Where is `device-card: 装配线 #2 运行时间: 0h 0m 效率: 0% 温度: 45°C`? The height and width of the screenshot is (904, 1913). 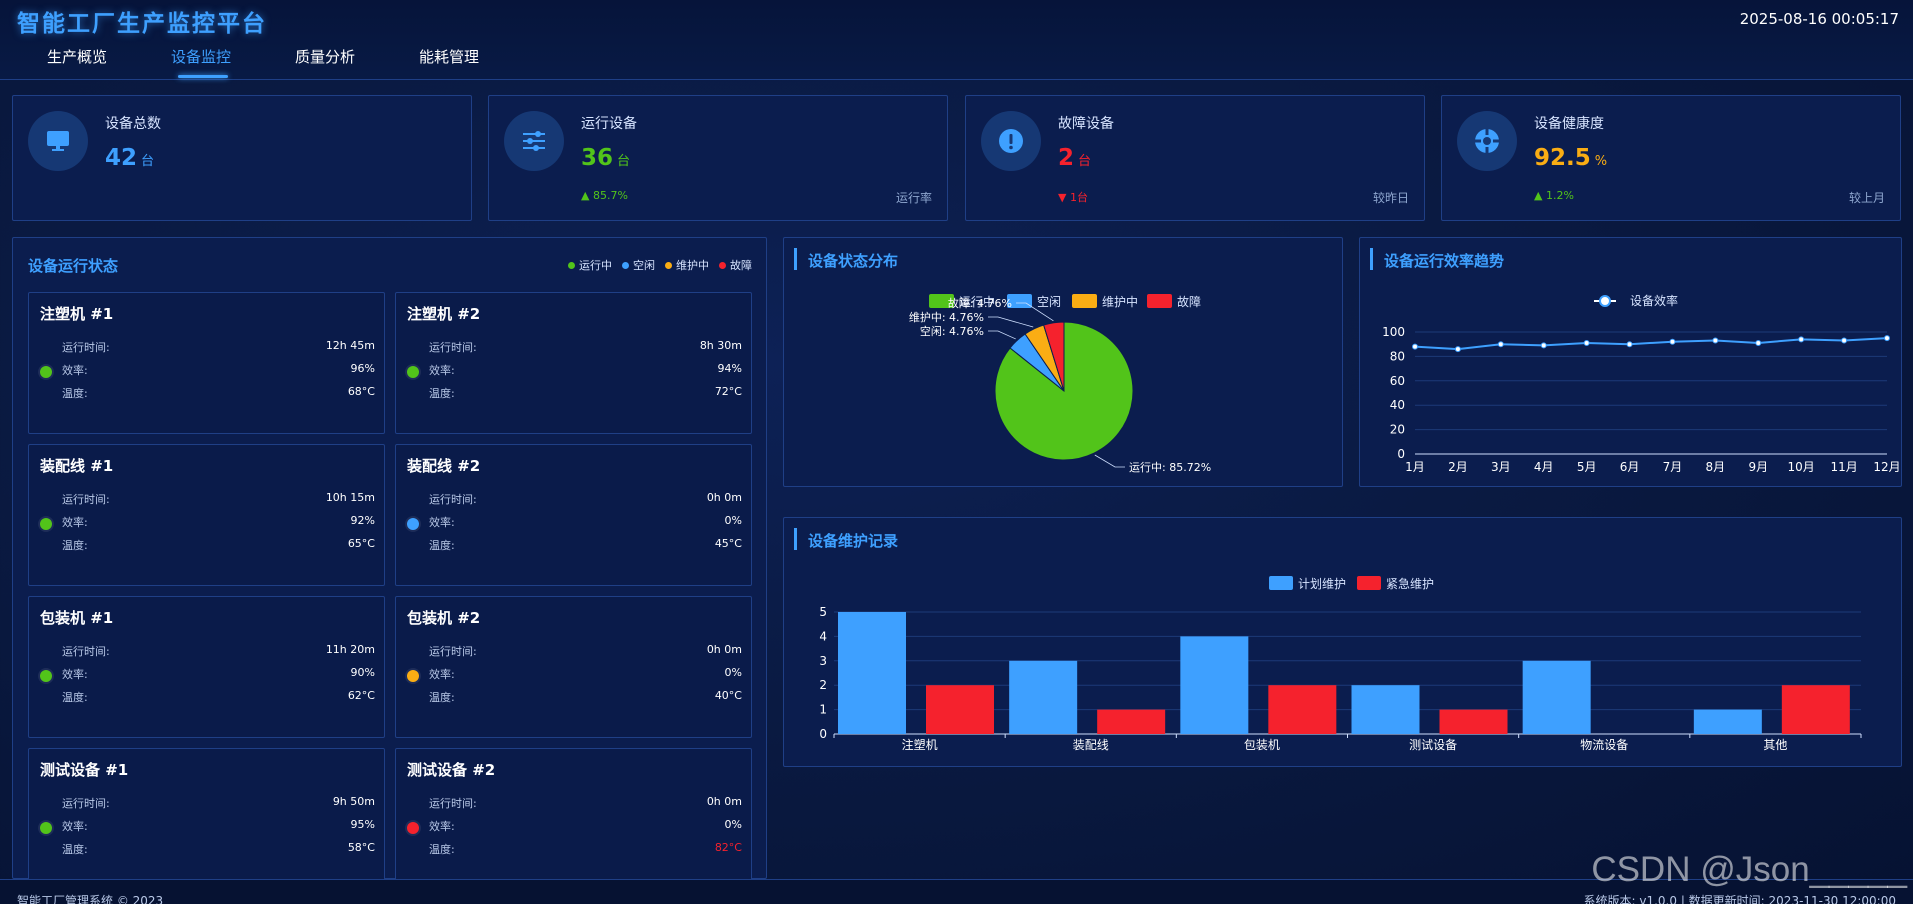
device-card: 装配线 #2 运行时间: 0h 0m 效率: 0% 温度: 45°C is located at coordinates (573, 515).